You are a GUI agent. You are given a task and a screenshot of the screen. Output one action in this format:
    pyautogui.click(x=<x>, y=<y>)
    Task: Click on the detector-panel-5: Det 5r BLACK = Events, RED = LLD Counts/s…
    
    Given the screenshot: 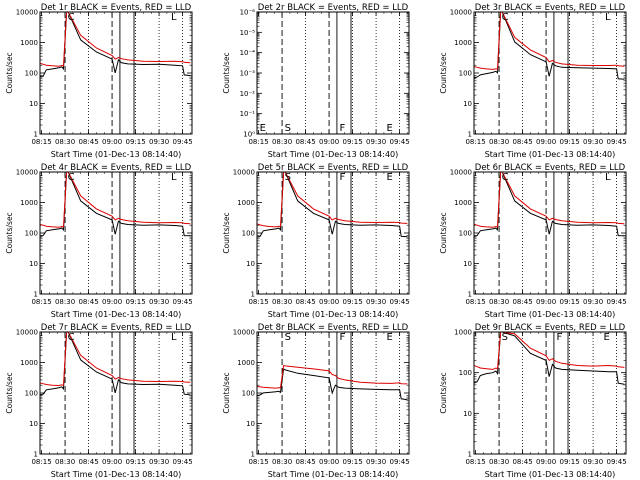 What is the action you would take?
    pyautogui.click(x=316, y=241)
    